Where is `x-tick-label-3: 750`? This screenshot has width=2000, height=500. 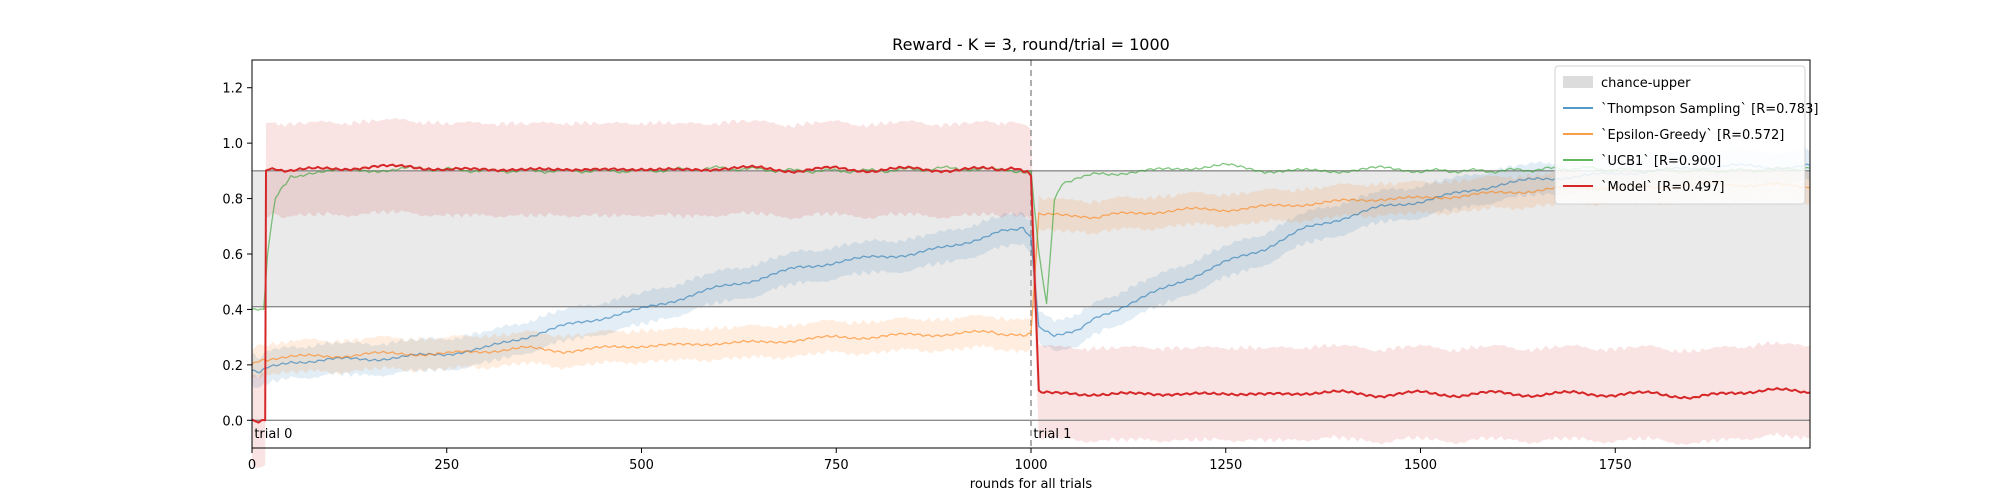 x-tick-label-3: 750 is located at coordinates (836, 465).